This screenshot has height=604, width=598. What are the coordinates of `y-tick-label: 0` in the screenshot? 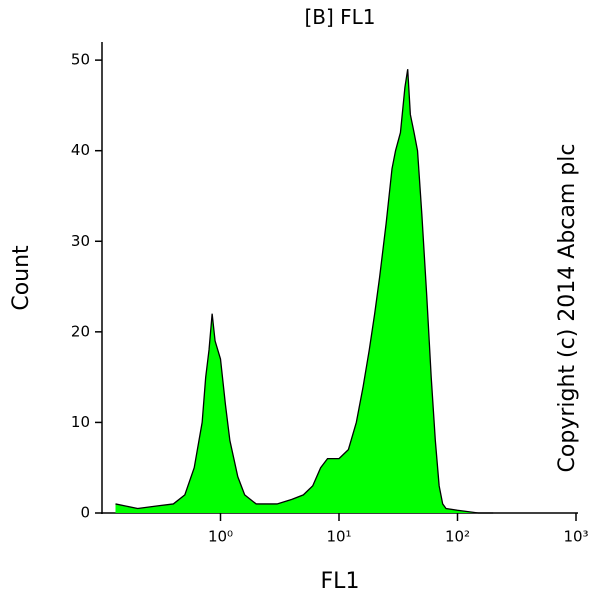 It's located at (85, 513).